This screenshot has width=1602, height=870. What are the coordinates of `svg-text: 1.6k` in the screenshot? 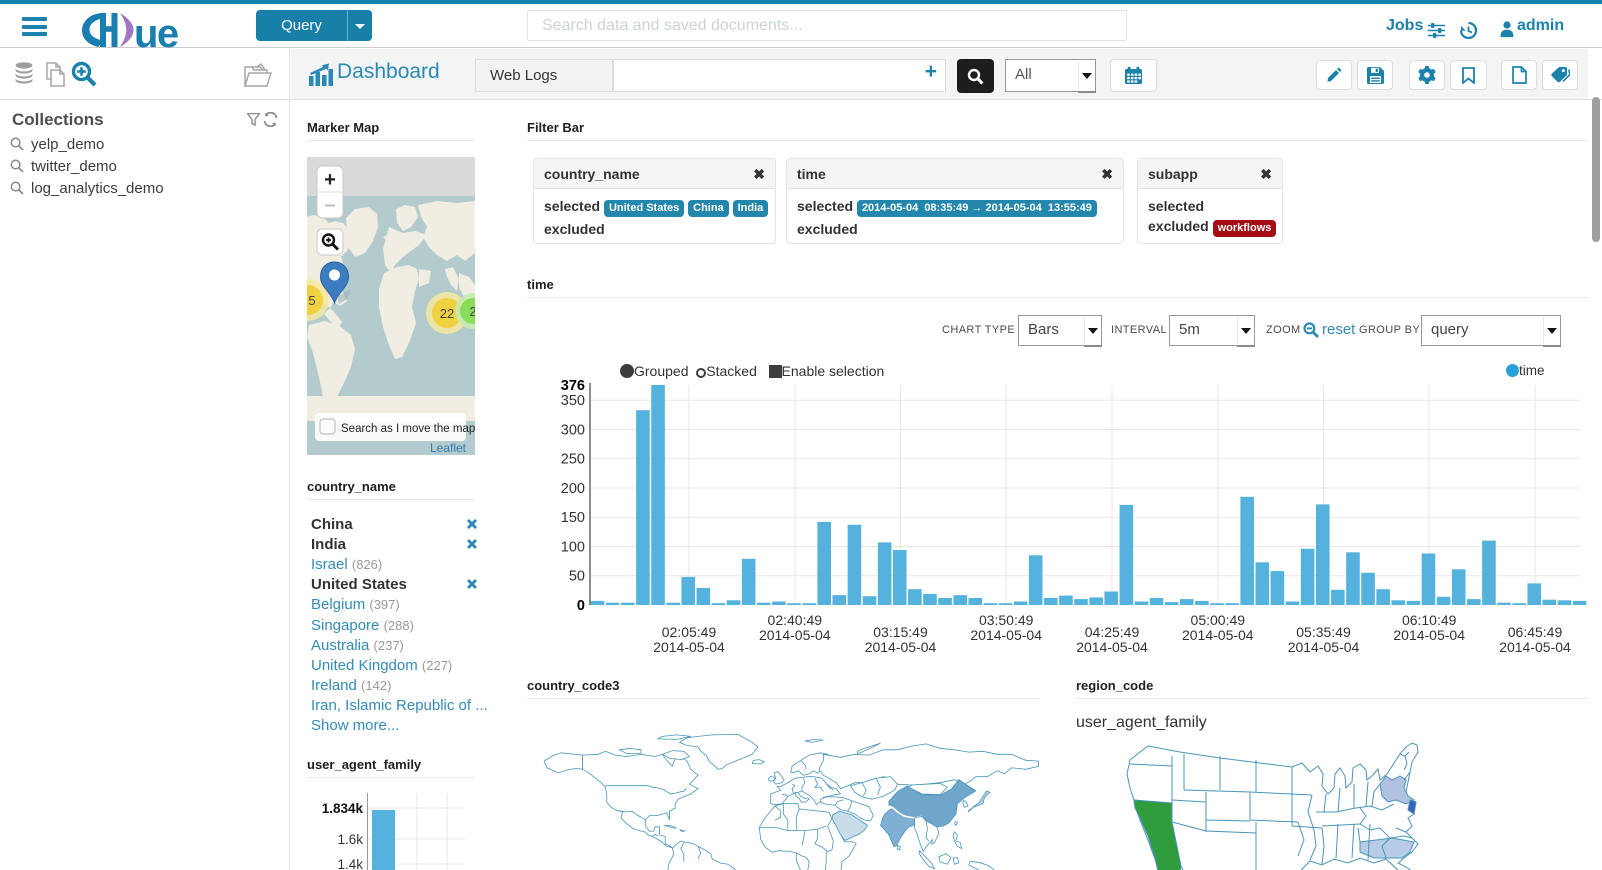 It's located at (350, 839).